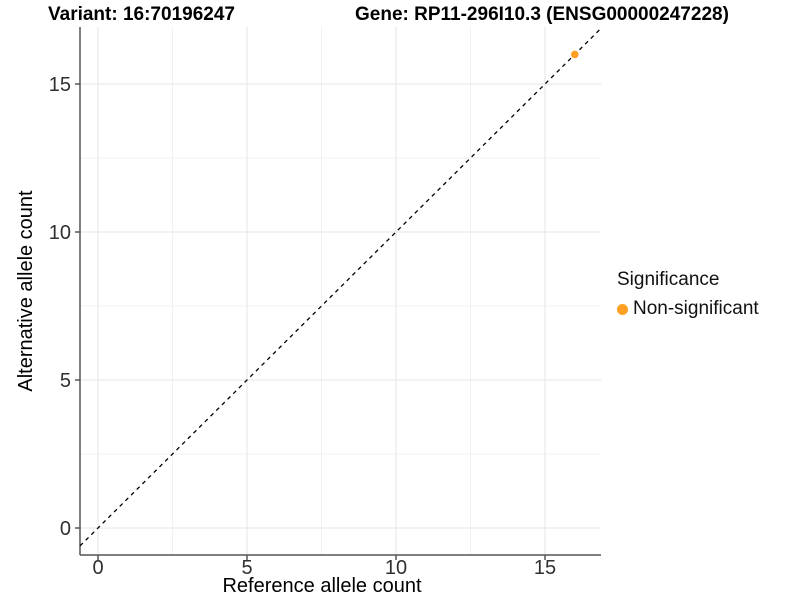 The image size is (800, 600). I want to click on y-tick-label: 15, so click(60, 85).